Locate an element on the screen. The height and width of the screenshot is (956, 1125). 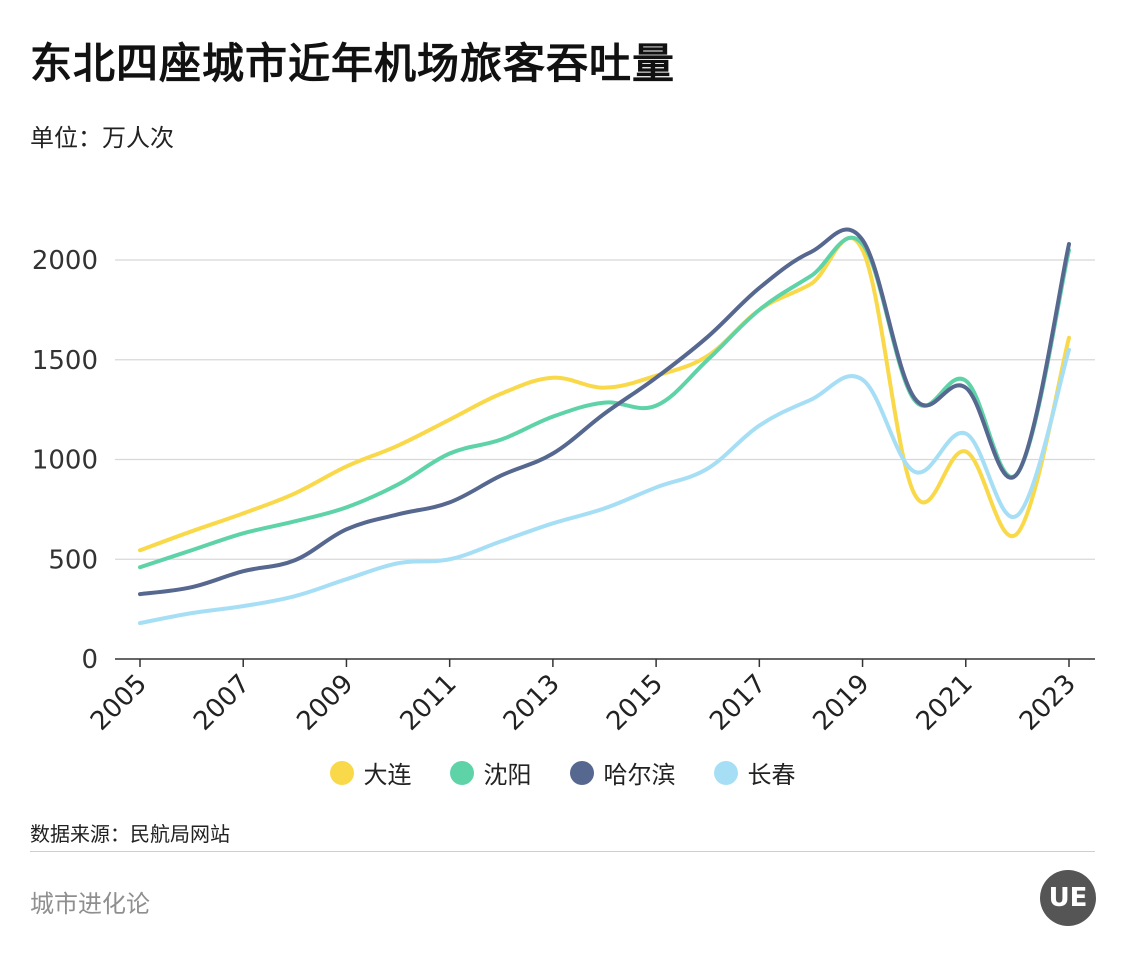
legend: 大连 沈阳 哈尔滨 长春 is located at coordinates (562, 772).